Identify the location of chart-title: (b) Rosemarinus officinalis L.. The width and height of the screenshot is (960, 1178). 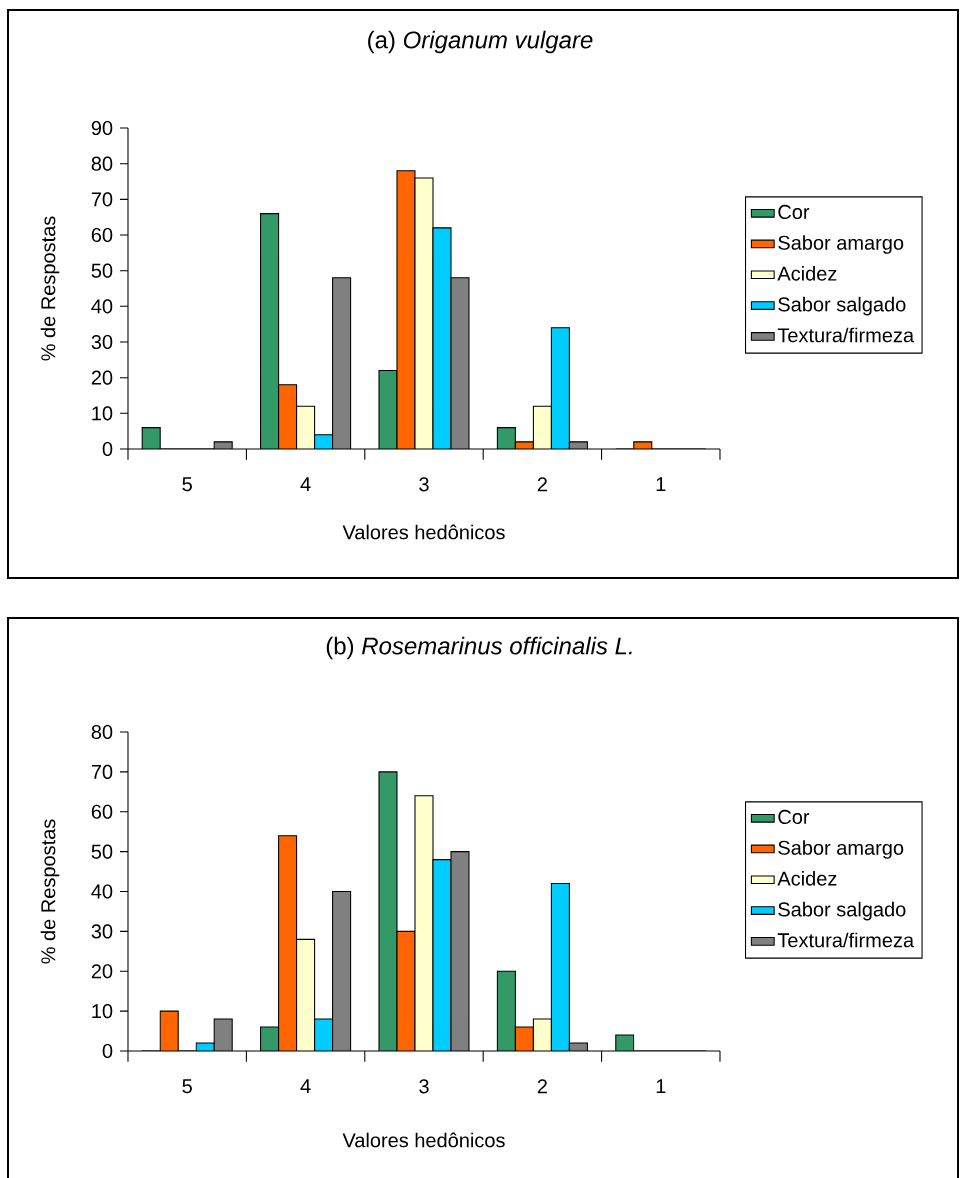
(479, 648).